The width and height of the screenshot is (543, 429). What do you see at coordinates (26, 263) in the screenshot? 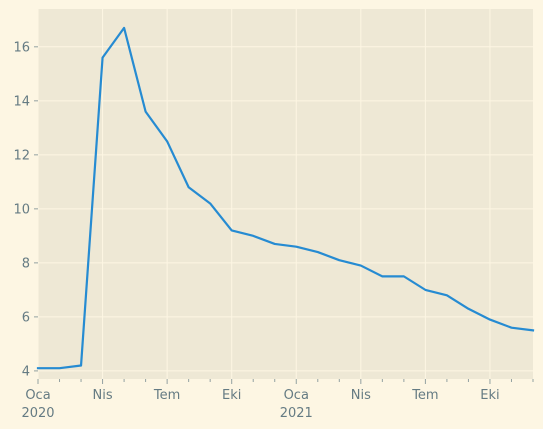
I see `y-tick-label: 8` at bounding box center [26, 263].